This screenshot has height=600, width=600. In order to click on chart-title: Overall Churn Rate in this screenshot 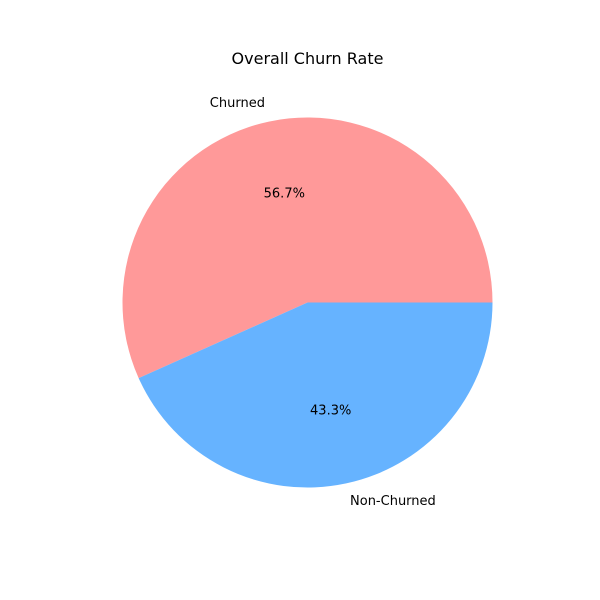, I will do `click(308, 58)`.